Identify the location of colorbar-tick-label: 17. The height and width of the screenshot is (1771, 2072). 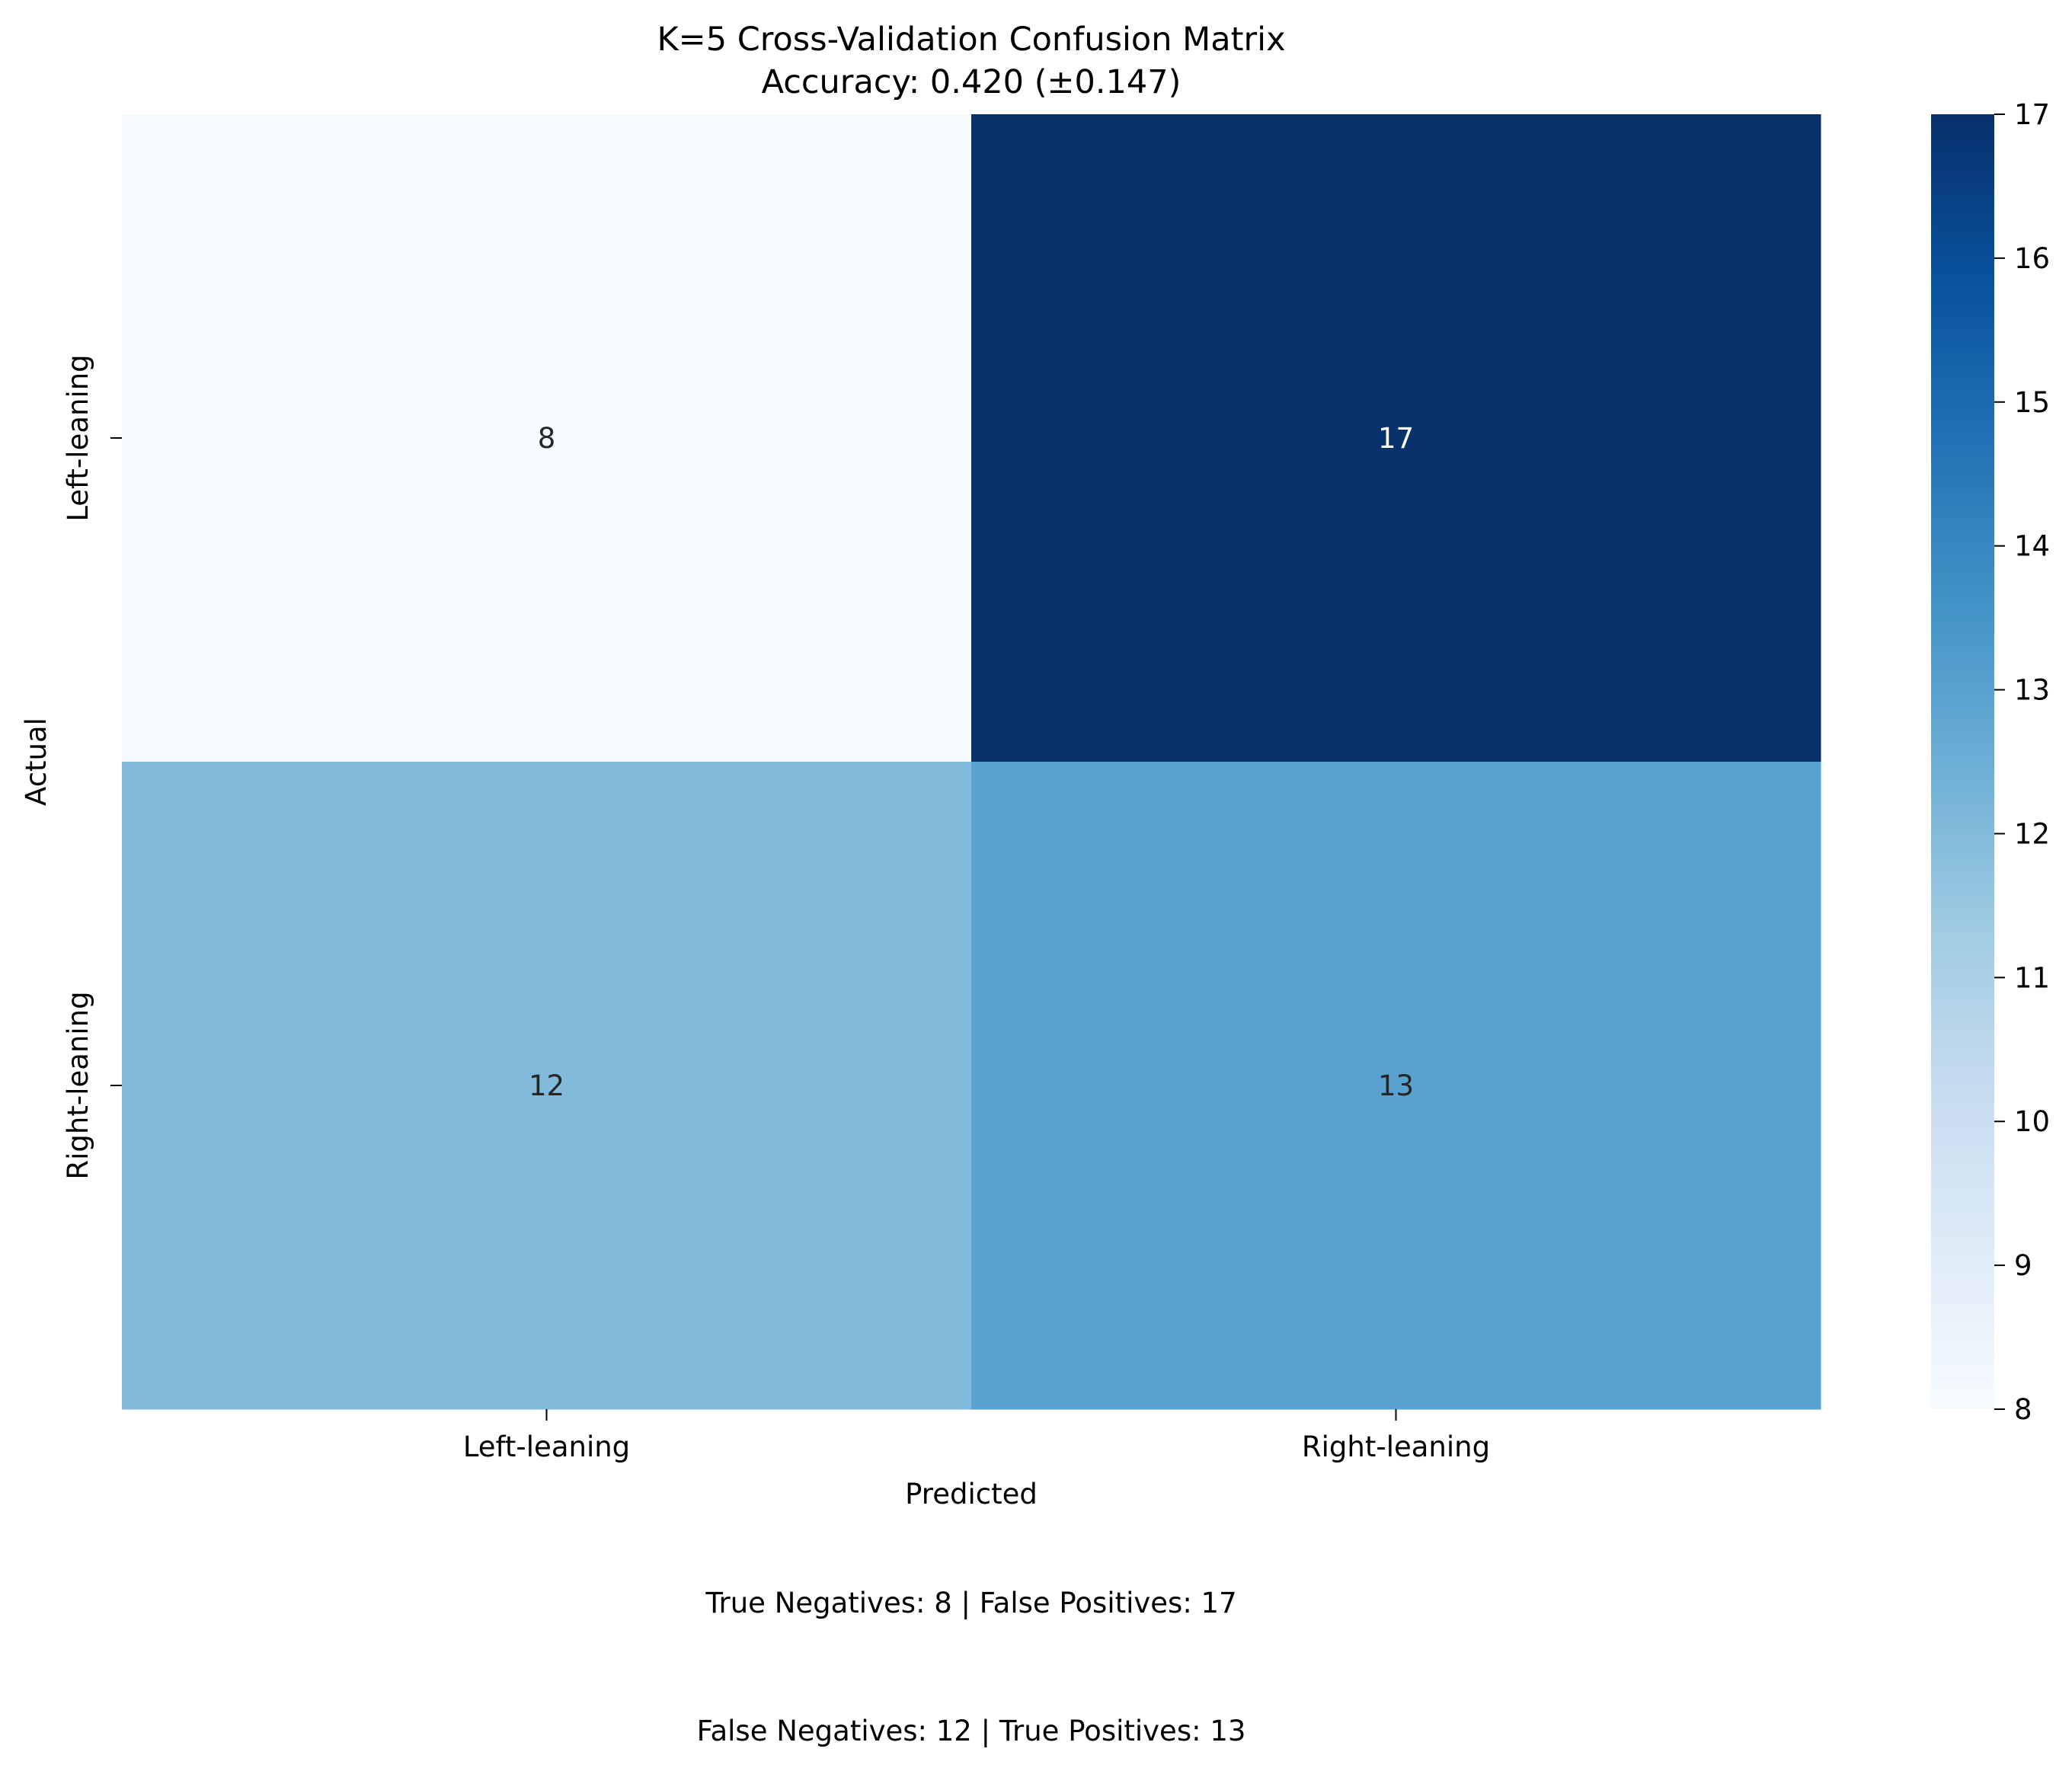
(2032, 115).